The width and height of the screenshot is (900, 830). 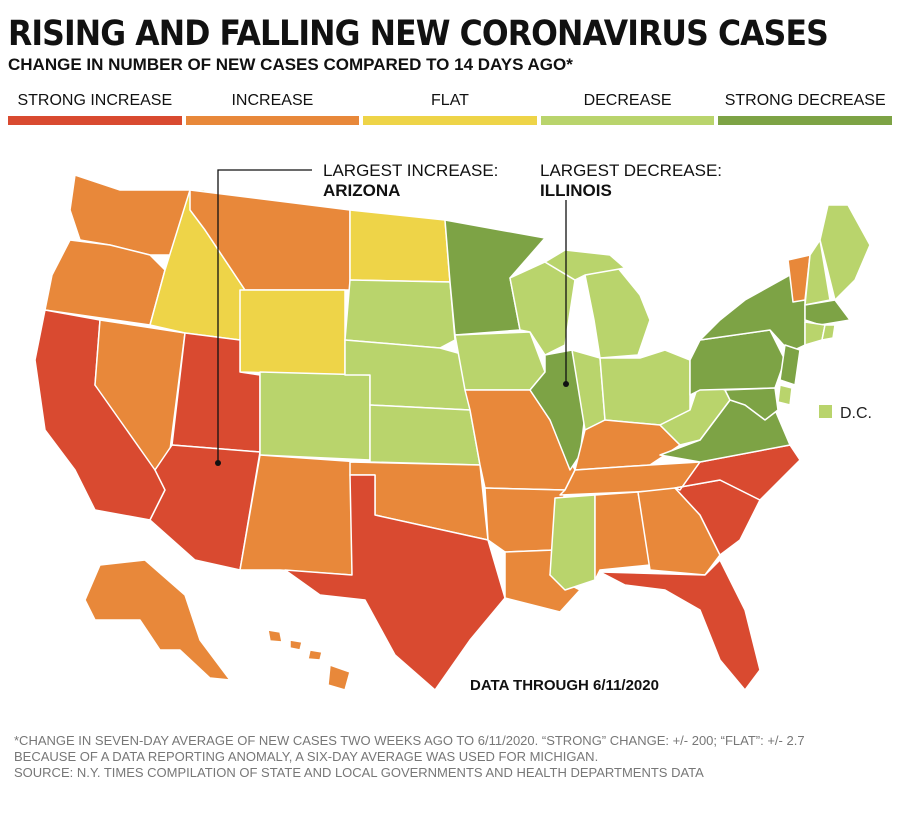 I want to click on increase-callout-line, so click(x=264, y=315).